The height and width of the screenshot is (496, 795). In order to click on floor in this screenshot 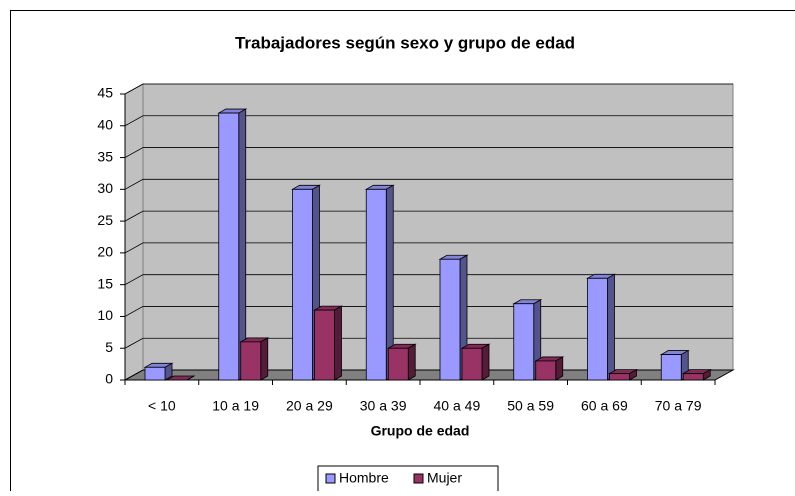, I will do `click(429, 375)`.